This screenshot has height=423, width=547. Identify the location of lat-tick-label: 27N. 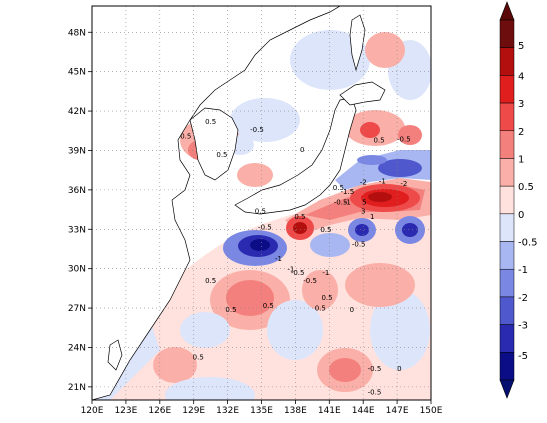
(77, 309).